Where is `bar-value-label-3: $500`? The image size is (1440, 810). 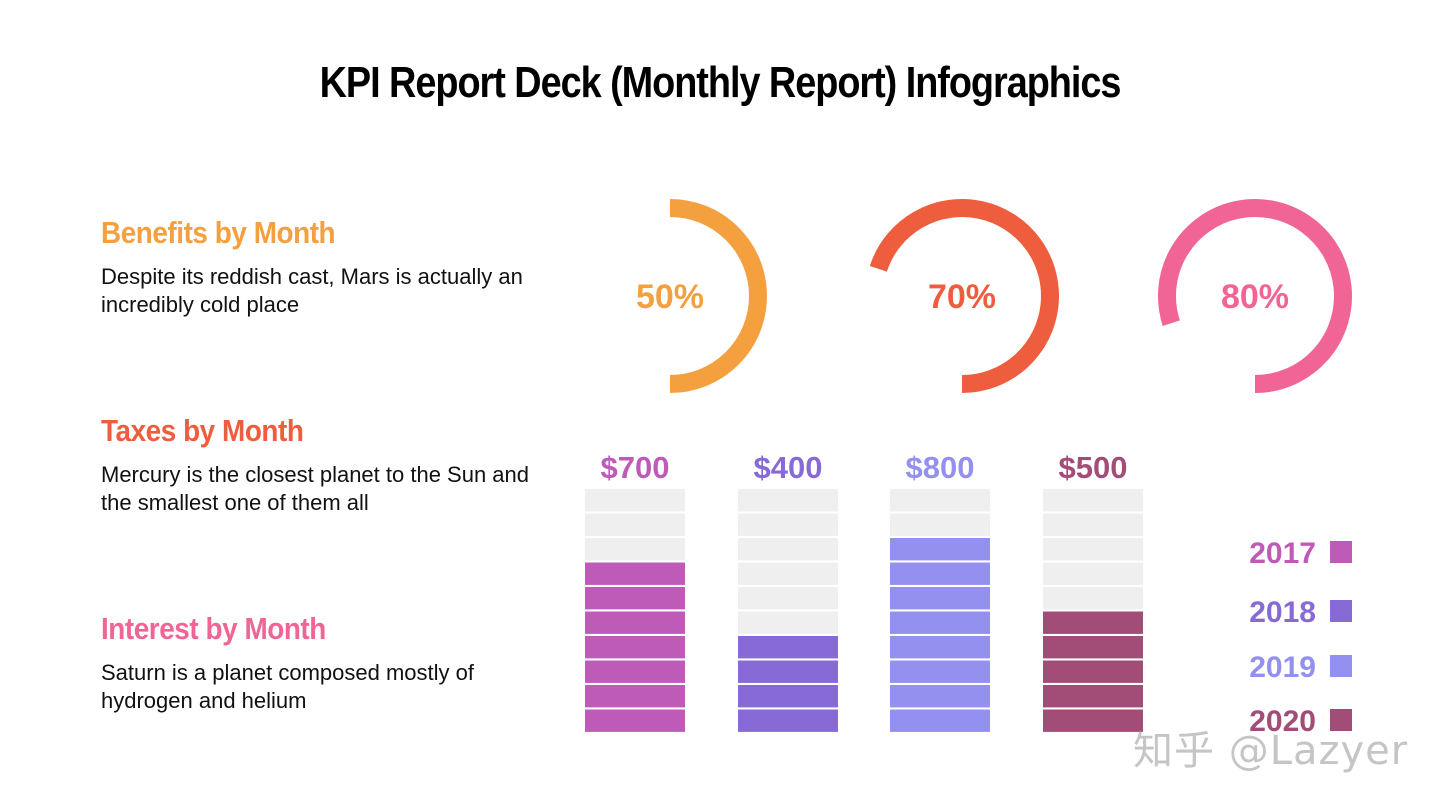
bar-value-label-3: $500 is located at coordinates (1093, 467).